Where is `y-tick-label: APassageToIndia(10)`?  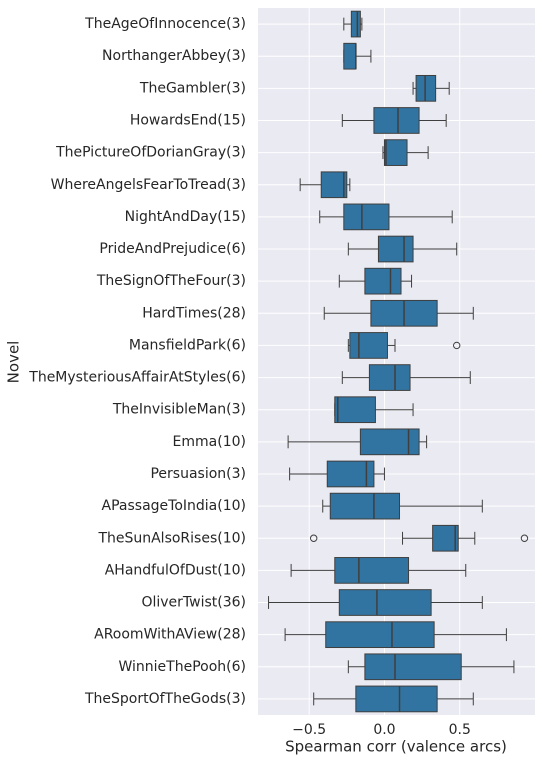
y-tick-label: APassageToIndia(10) is located at coordinates (174, 506).